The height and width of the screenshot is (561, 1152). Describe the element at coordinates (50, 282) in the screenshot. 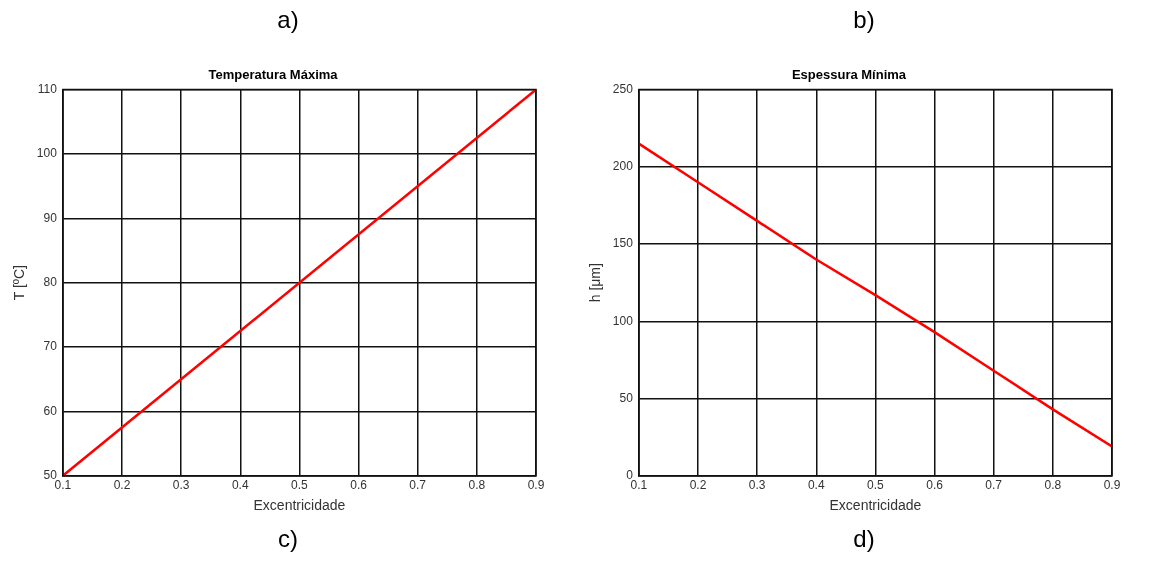

I see `y-tick-label: 80` at that location.